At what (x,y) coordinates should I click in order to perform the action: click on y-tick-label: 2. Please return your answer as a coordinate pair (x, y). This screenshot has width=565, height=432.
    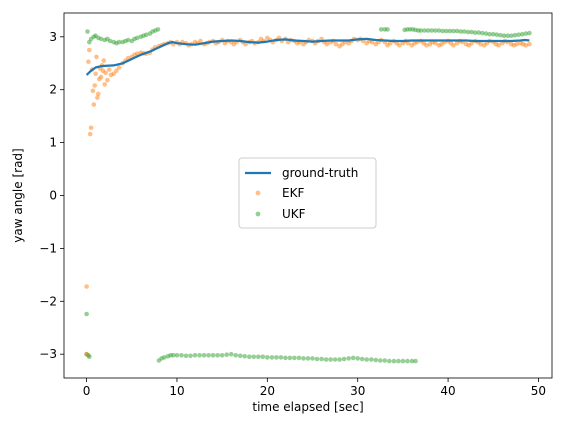
    Looking at the image, I should click on (53, 90).